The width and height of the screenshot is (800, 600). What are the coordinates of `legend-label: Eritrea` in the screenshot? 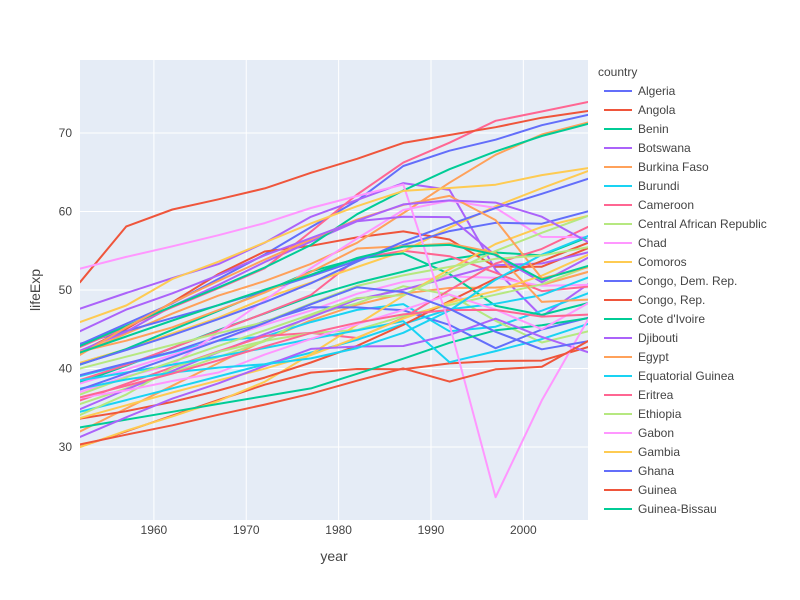 It's located at (656, 395).